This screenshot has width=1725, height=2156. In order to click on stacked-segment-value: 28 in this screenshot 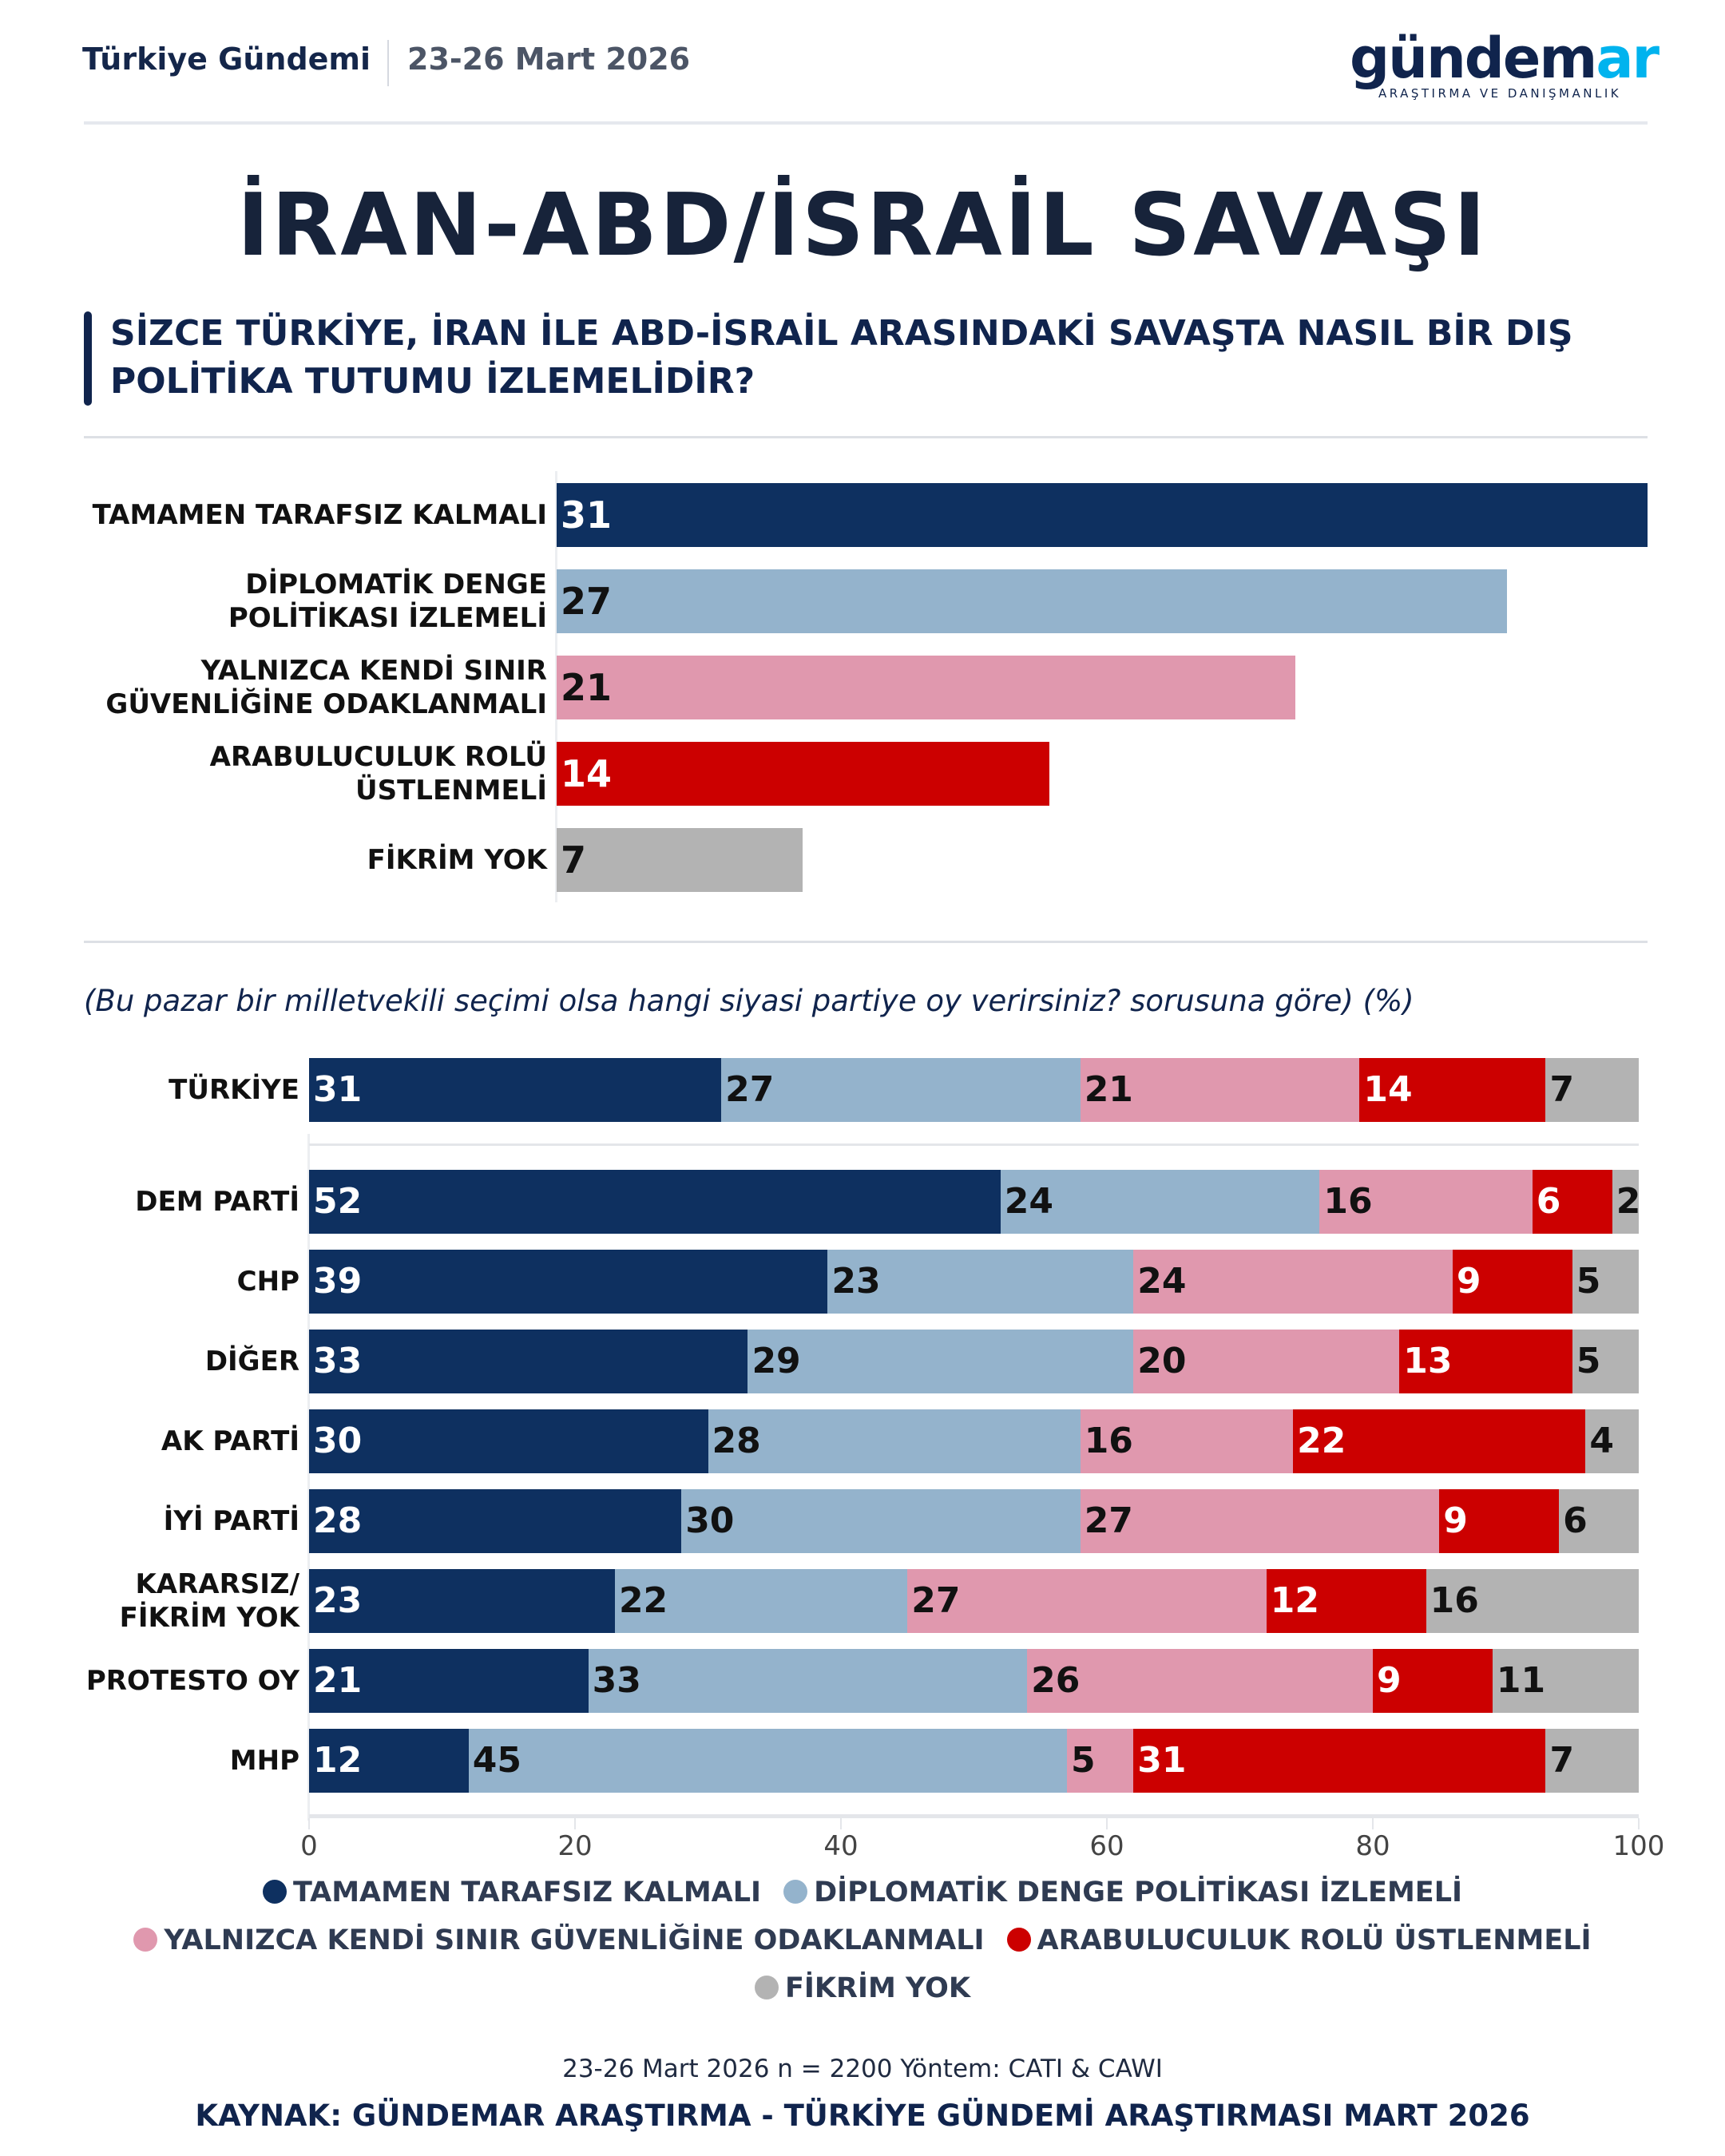, I will do `click(338, 1520)`.